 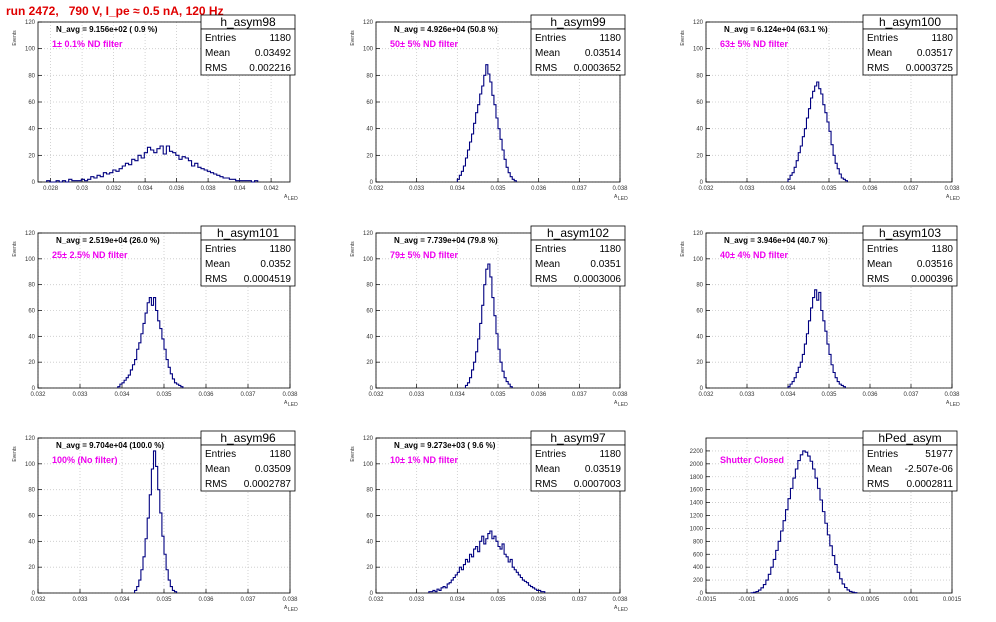 I want to click on y-tick-label: 80, so click(x=699, y=286).